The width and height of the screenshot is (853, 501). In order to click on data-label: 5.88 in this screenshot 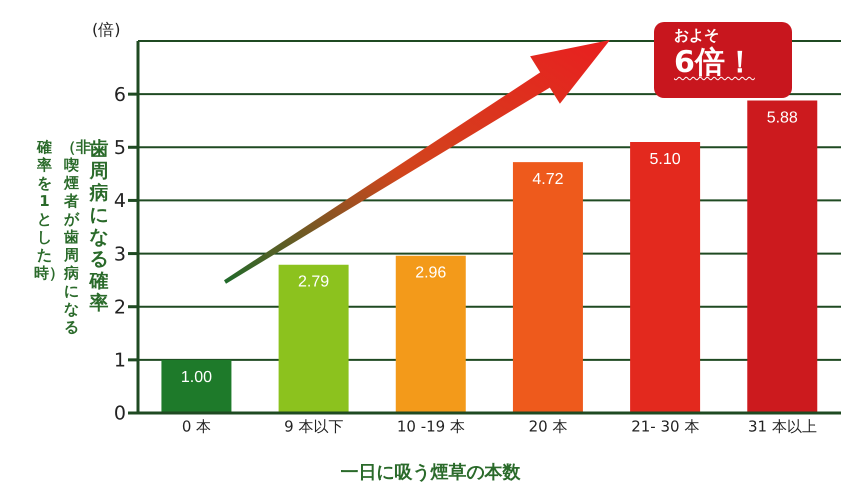, I will do `click(782, 118)`.